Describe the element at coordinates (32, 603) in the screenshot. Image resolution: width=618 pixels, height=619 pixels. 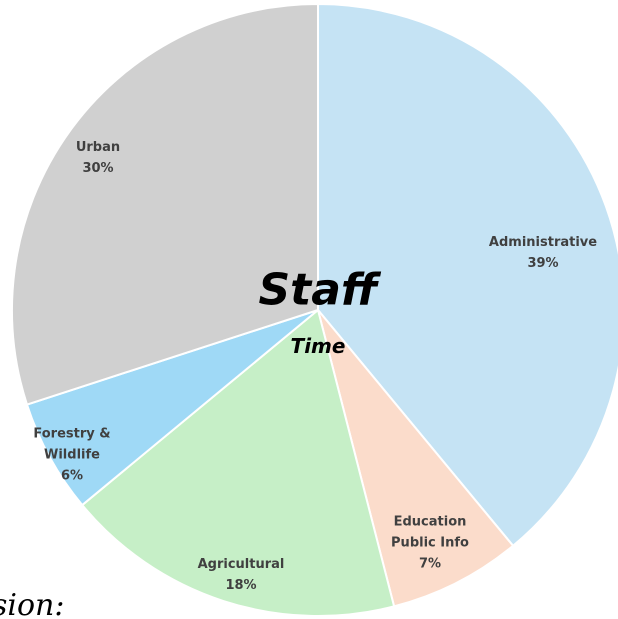
I see `annotation: sion:` at that location.